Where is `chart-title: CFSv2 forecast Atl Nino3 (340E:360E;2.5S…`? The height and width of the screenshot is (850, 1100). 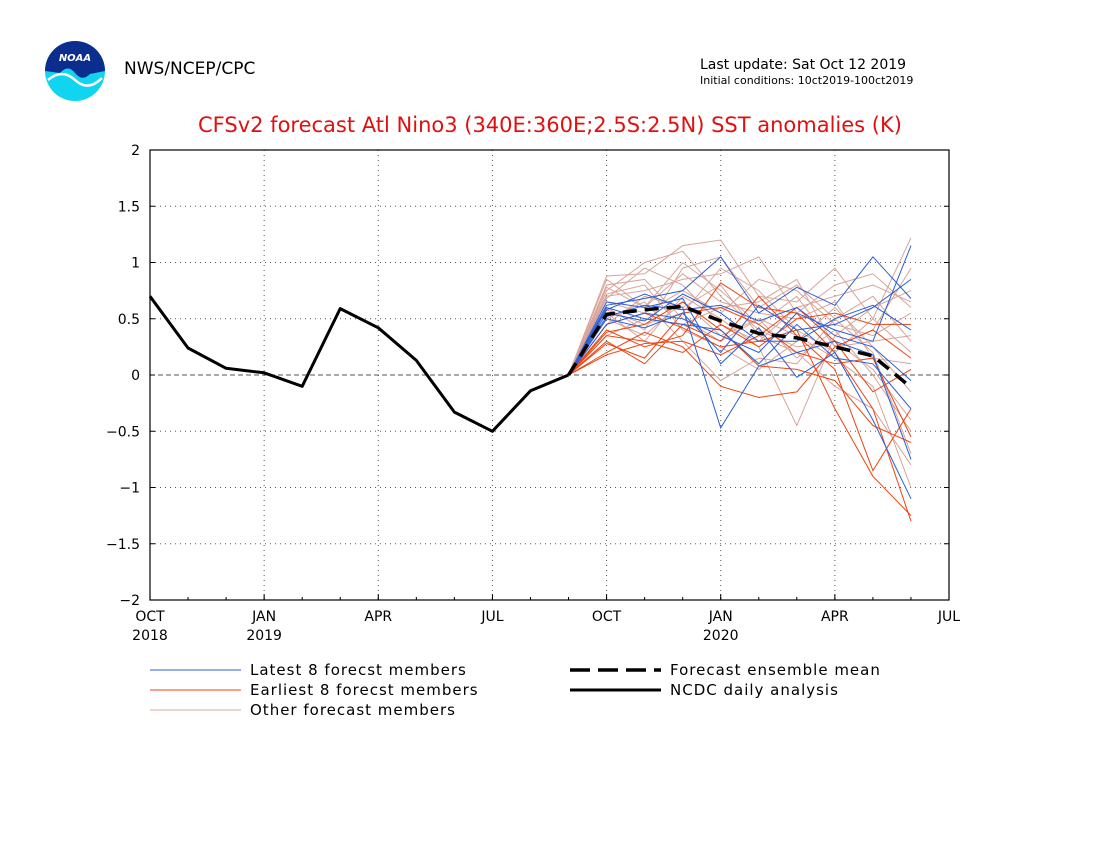
chart-title: CFSv2 forecast Atl Nino3 (340E:360E;2.5S… is located at coordinates (550, 125).